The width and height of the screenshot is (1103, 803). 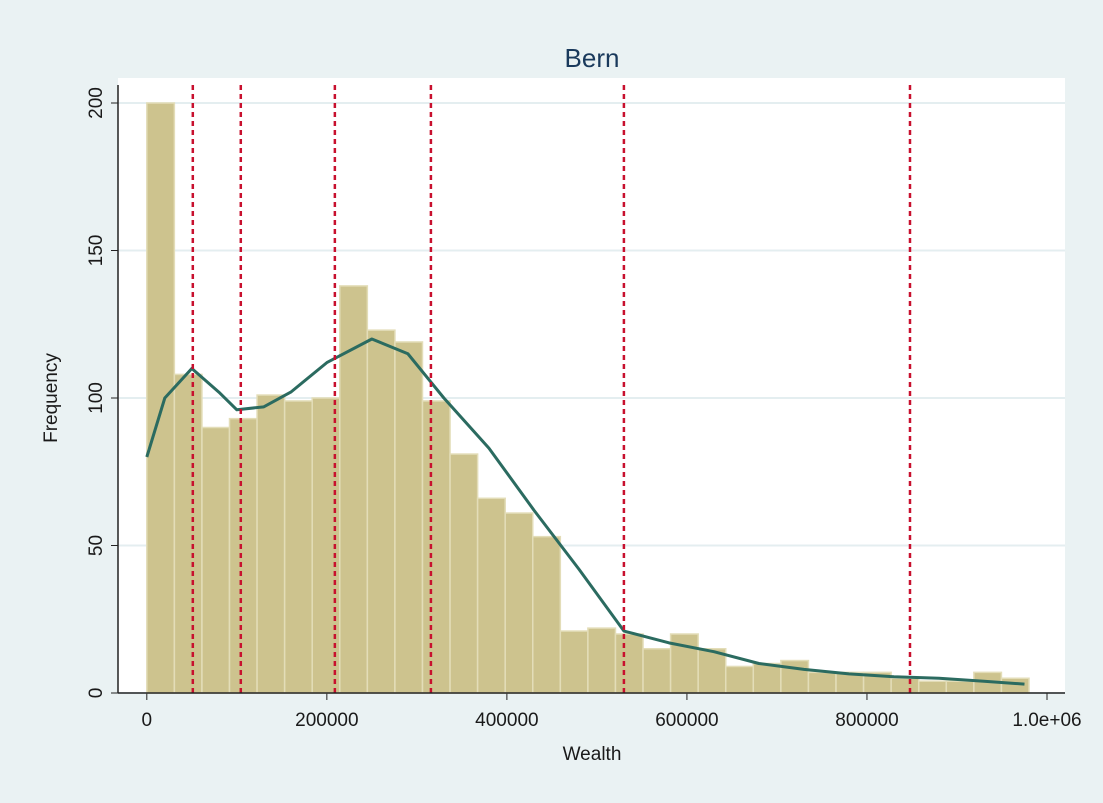 What do you see at coordinates (866, 720) in the screenshot?
I see `x-tick-label: 800000` at bounding box center [866, 720].